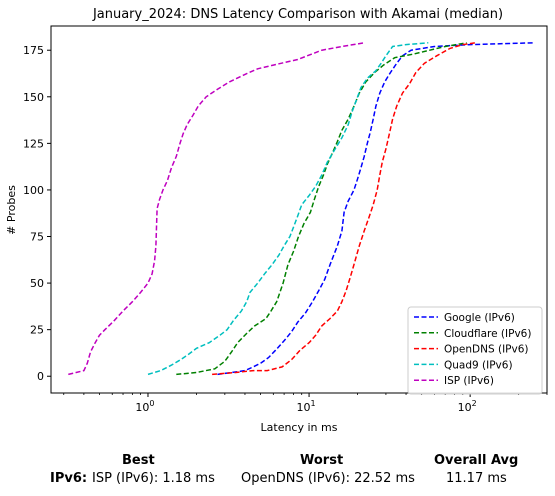 This screenshot has height=496, width=555. I want to click on y-tick-label: 175, so click(33, 50).